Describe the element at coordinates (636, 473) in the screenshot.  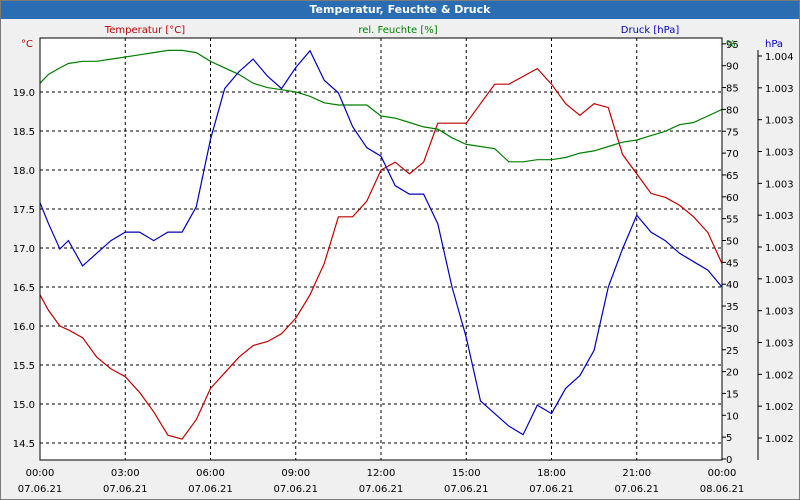
I see `x-tick-time: 21:00` at that location.